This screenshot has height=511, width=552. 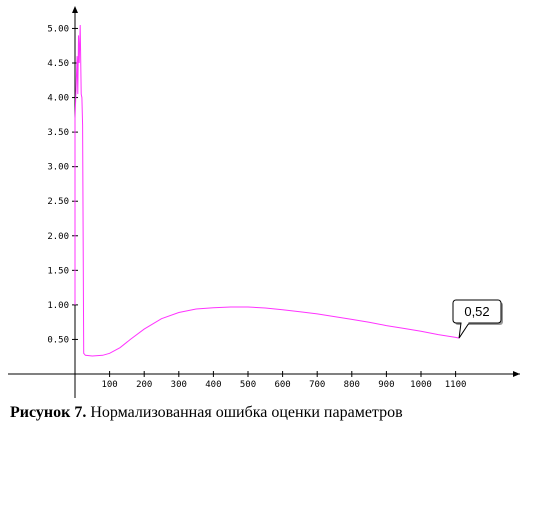 What do you see at coordinates (58, 133) in the screenshot?
I see `y-tick-label: 3.50` at bounding box center [58, 133].